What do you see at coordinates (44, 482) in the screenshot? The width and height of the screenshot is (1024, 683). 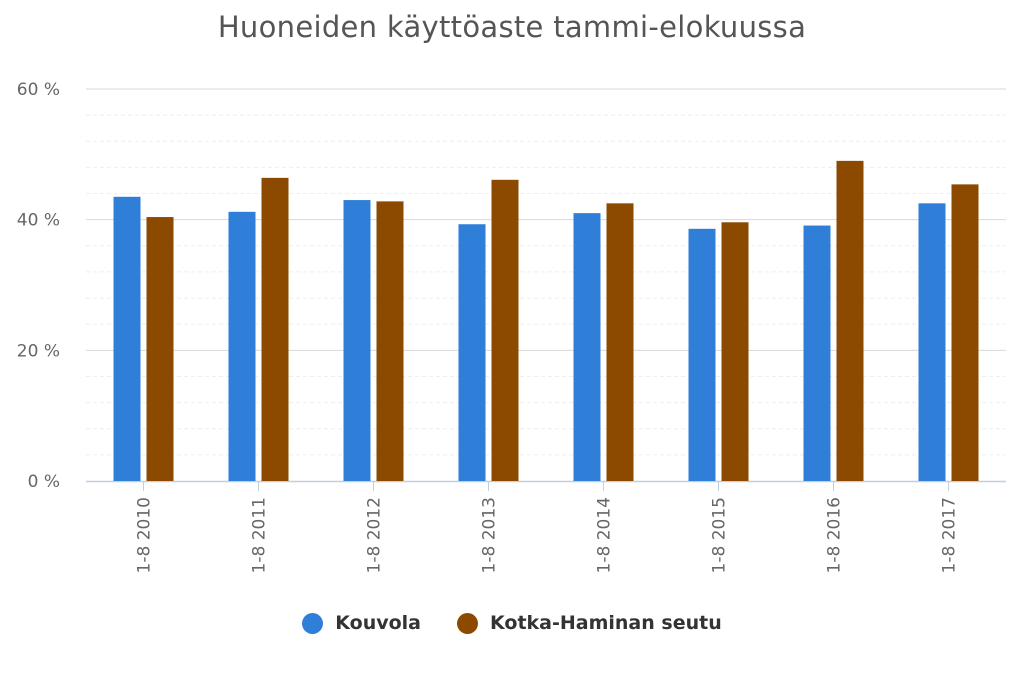 I see `y-tick-label: 0 %` at bounding box center [44, 482].